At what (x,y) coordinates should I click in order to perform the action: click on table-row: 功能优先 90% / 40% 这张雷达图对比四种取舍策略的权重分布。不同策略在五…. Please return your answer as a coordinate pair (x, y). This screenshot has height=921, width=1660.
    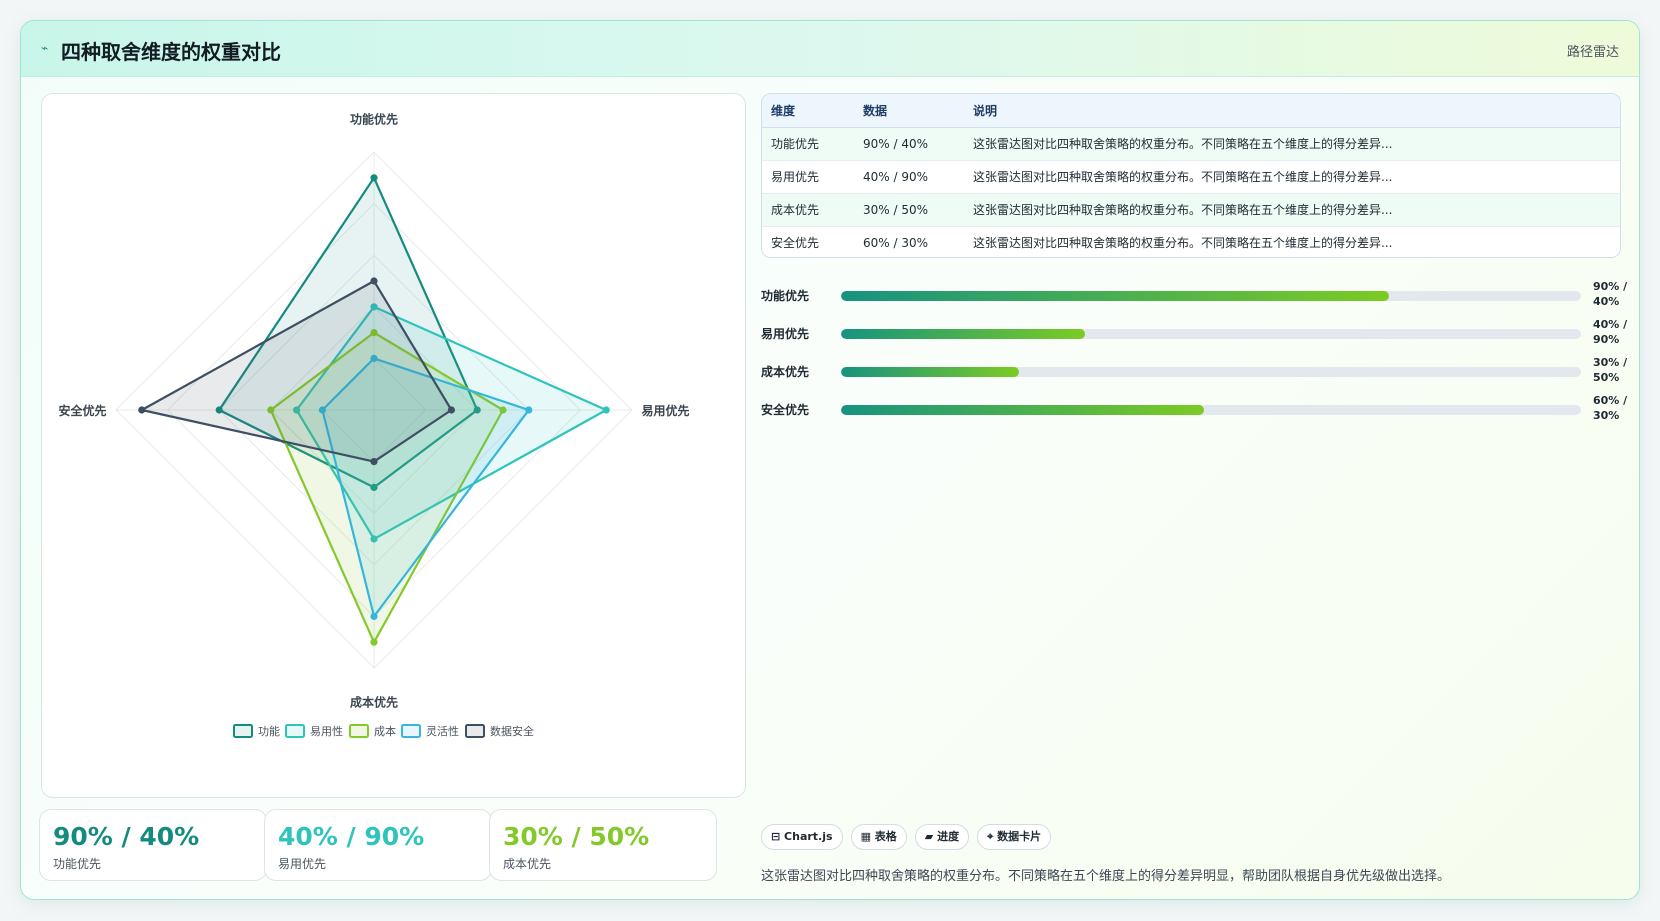
    Looking at the image, I should click on (1191, 144).